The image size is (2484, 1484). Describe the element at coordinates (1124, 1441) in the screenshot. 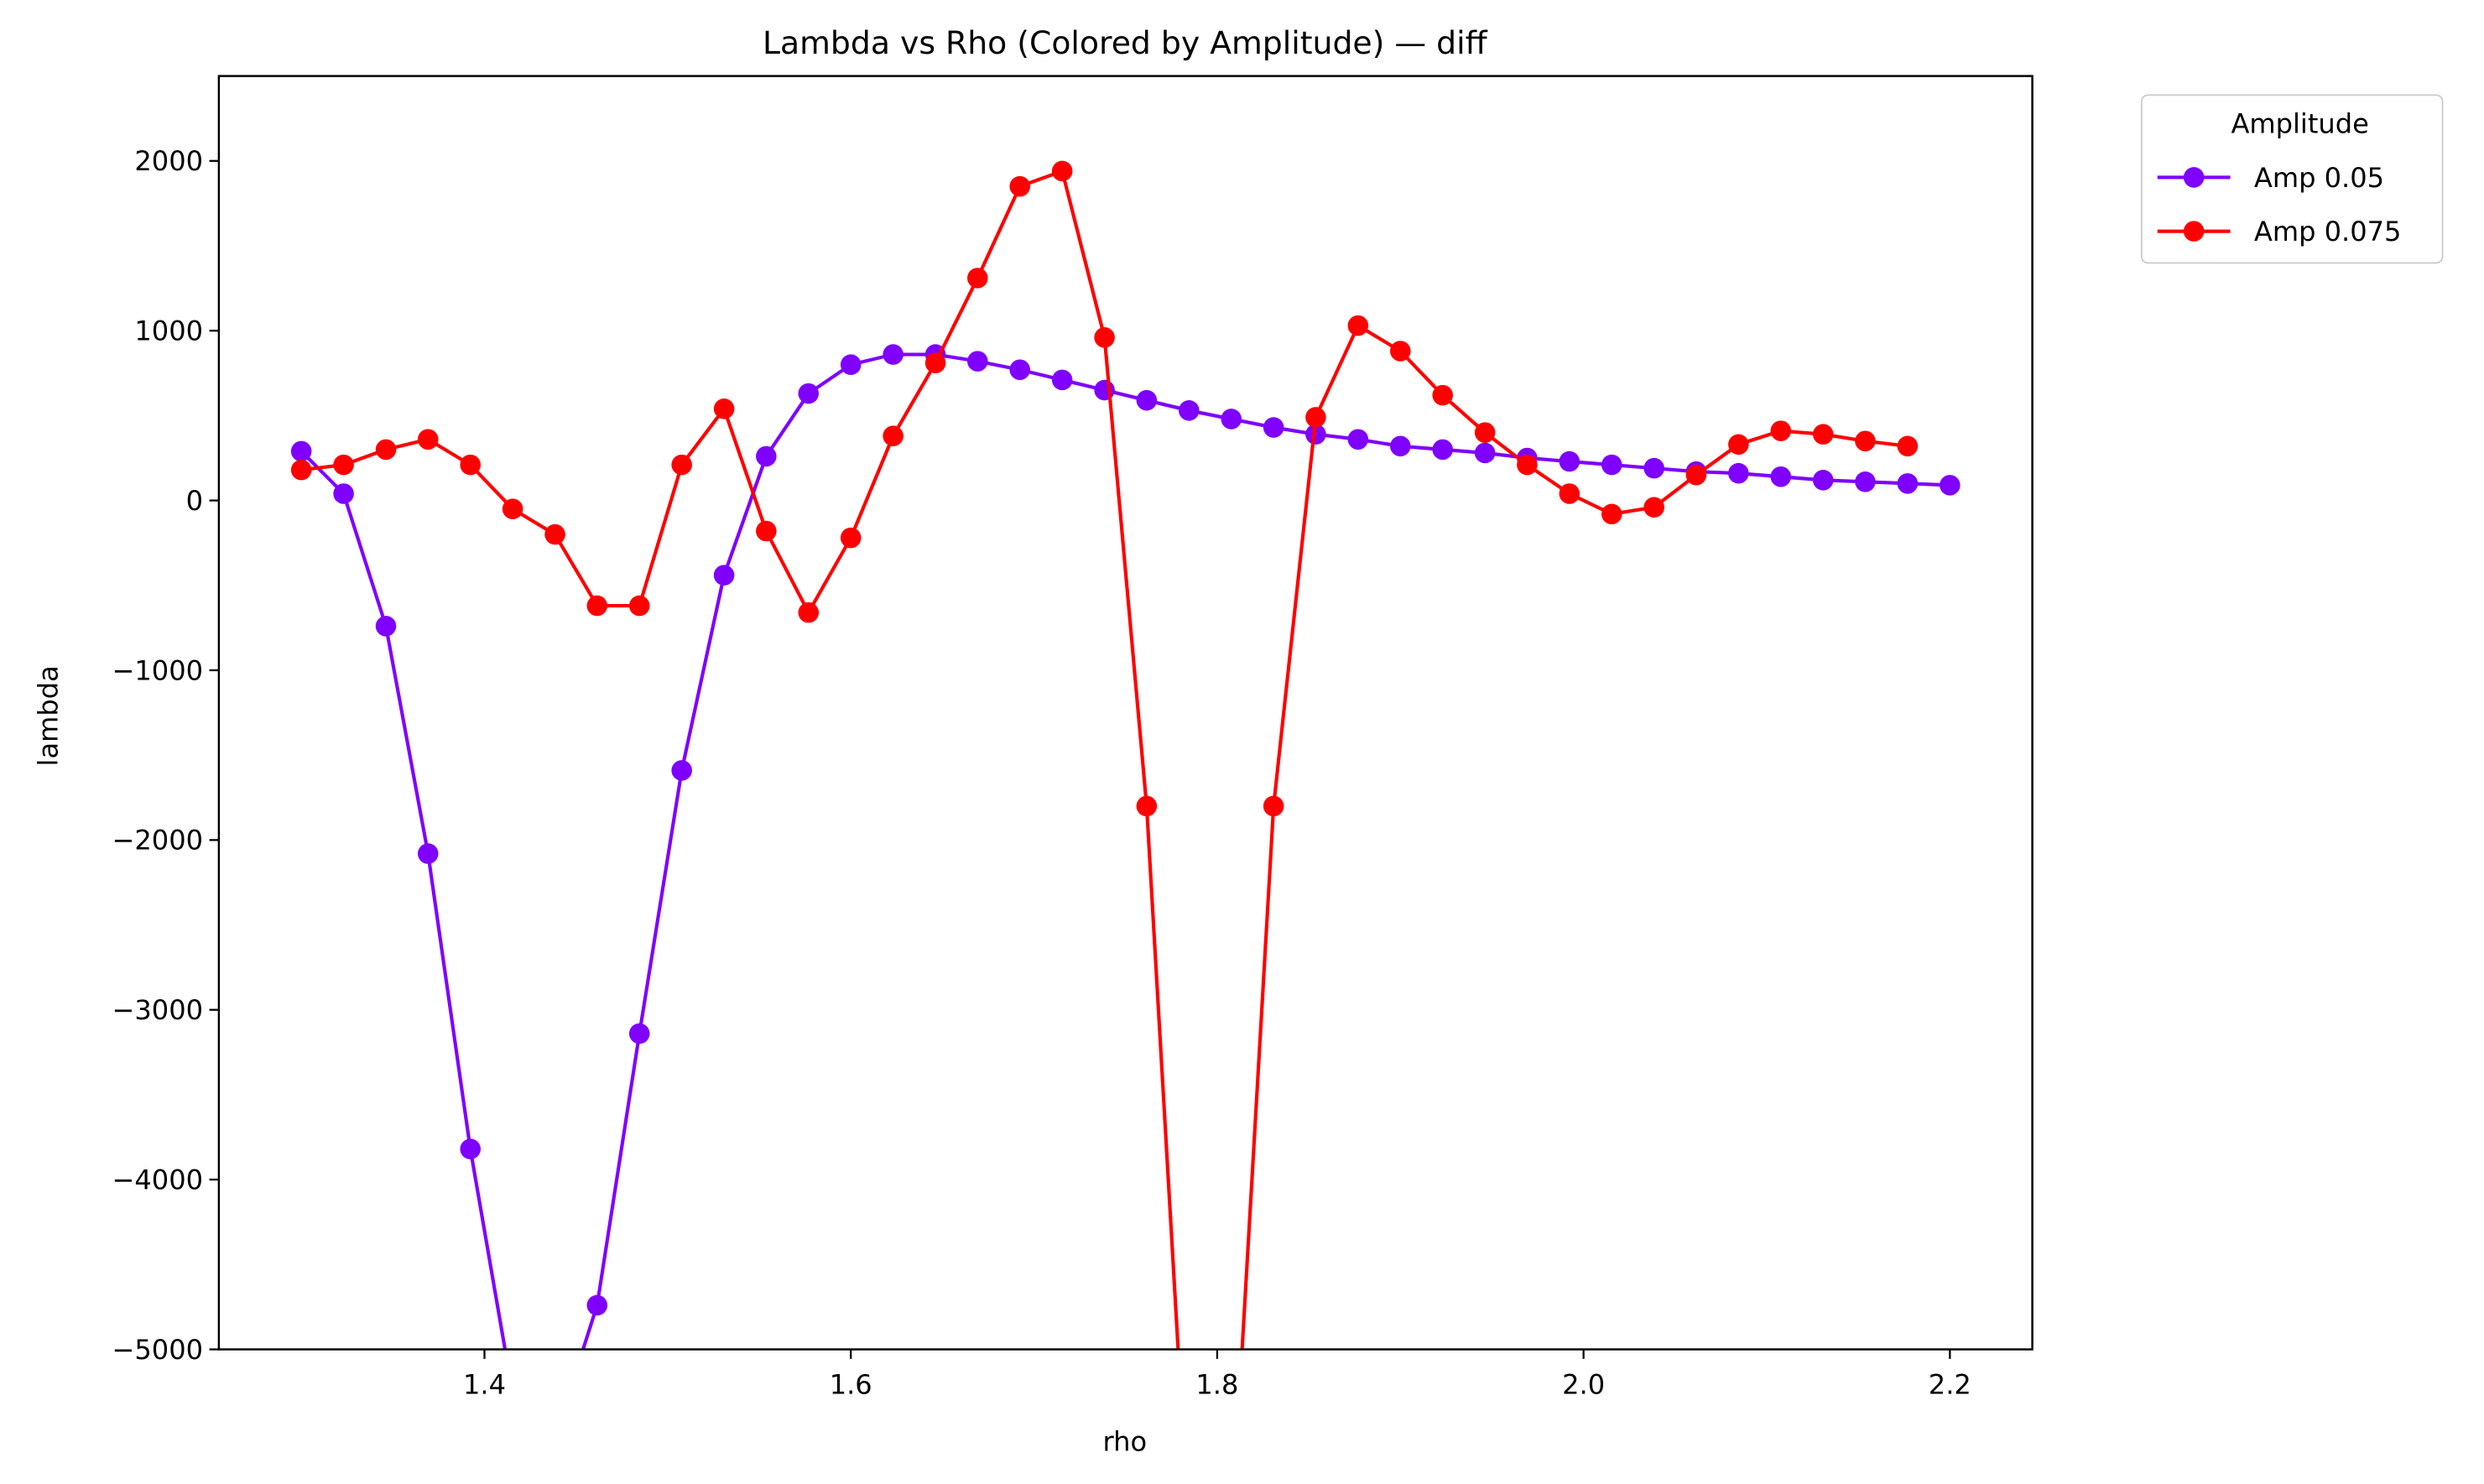

I see `x-axis-label: rho` at that location.